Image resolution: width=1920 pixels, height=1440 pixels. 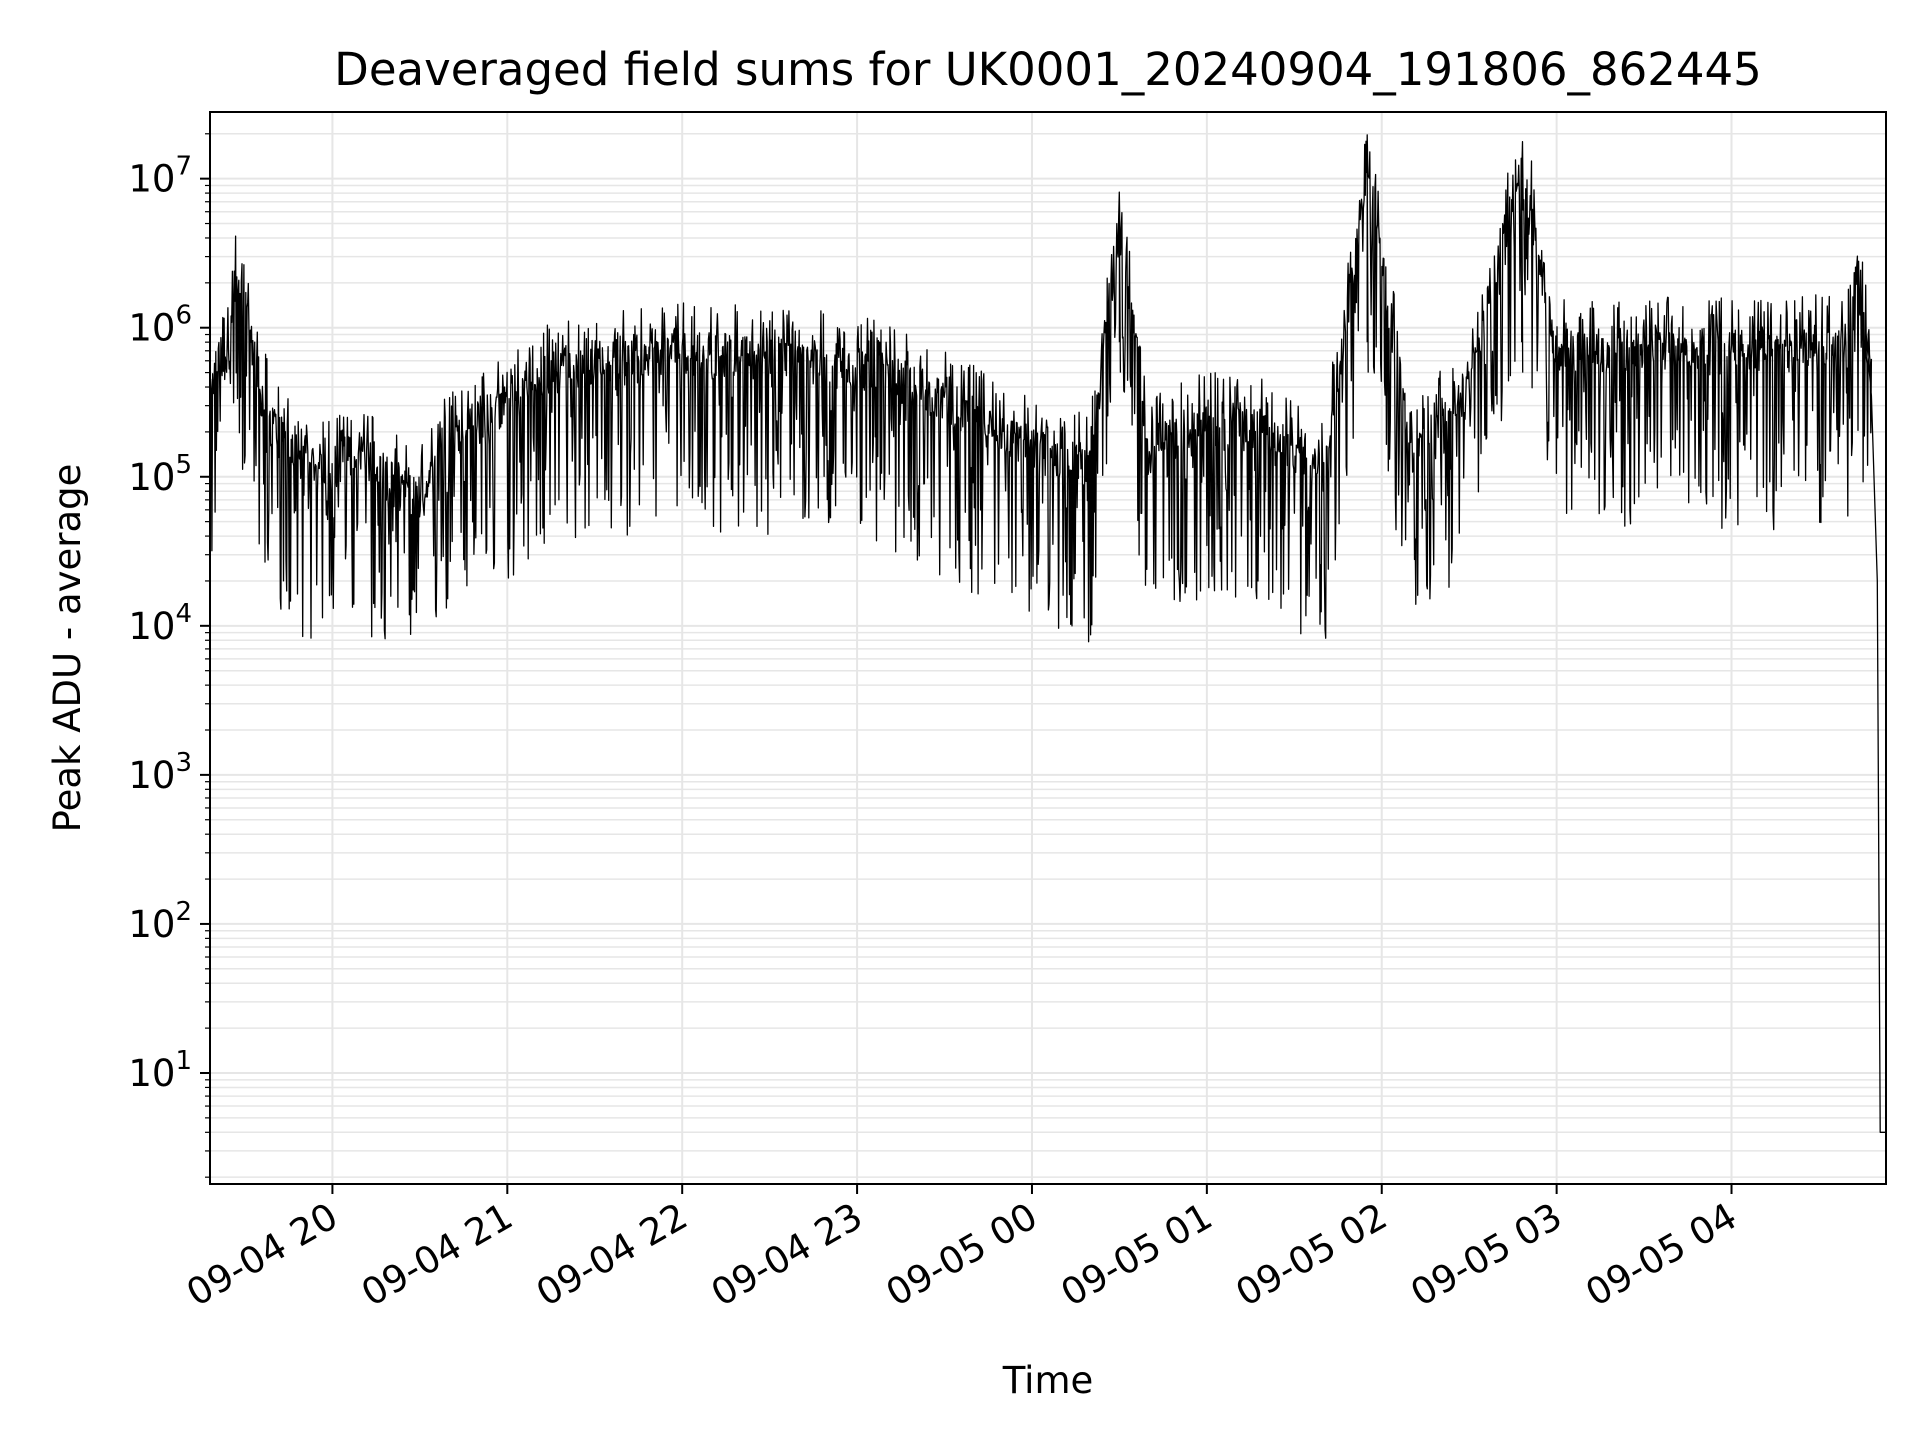 What do you see at coordinates (1048, 1380) in the screenshot?
I see `x-axis-label: Time` at bounding box center [1048, 1380].